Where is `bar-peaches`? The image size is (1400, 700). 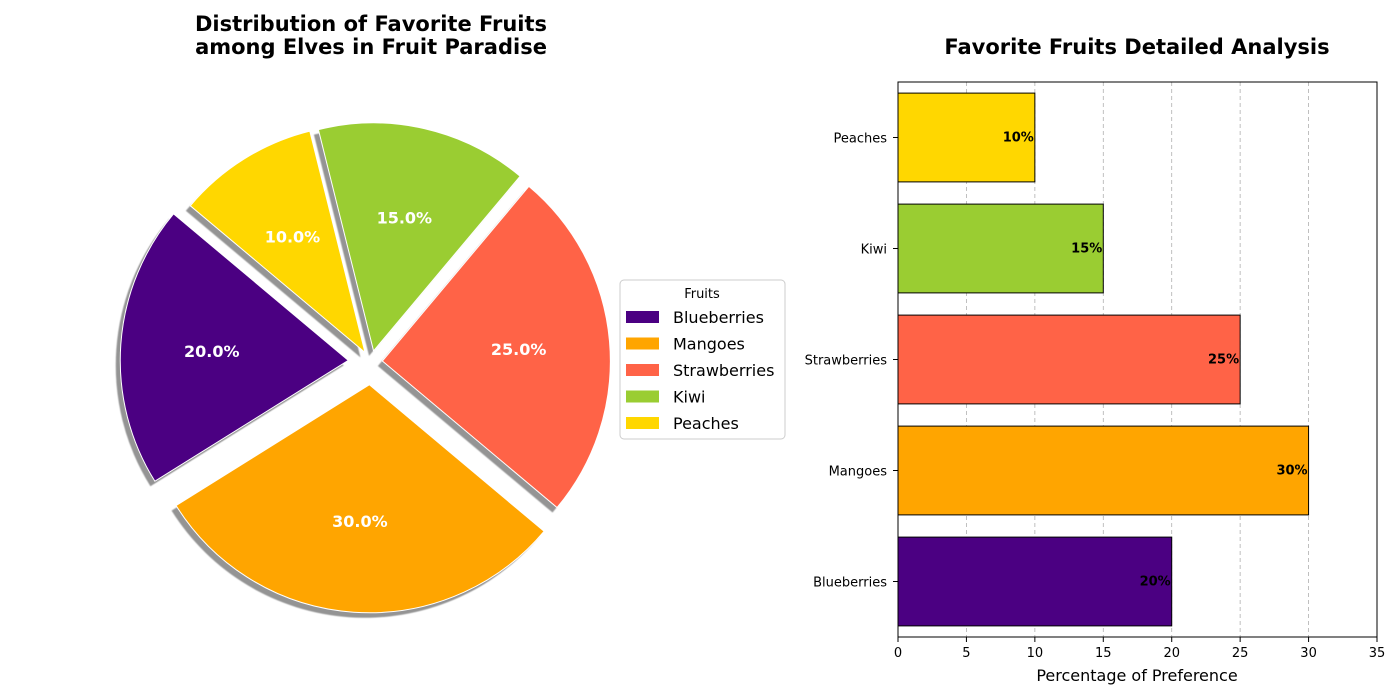 bar-peaches is located at coordinates (966, 137).